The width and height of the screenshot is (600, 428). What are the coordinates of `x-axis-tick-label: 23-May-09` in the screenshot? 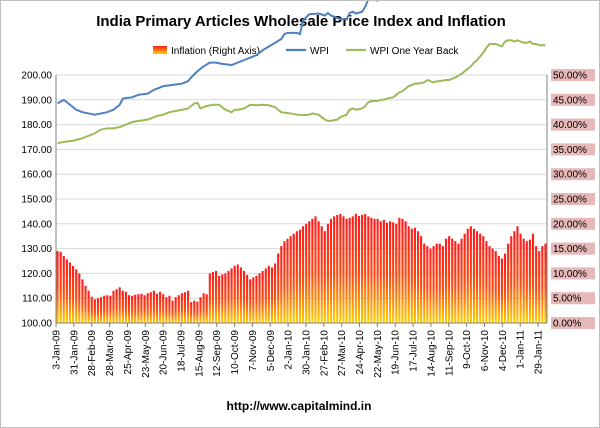 It's located at (146, 354).